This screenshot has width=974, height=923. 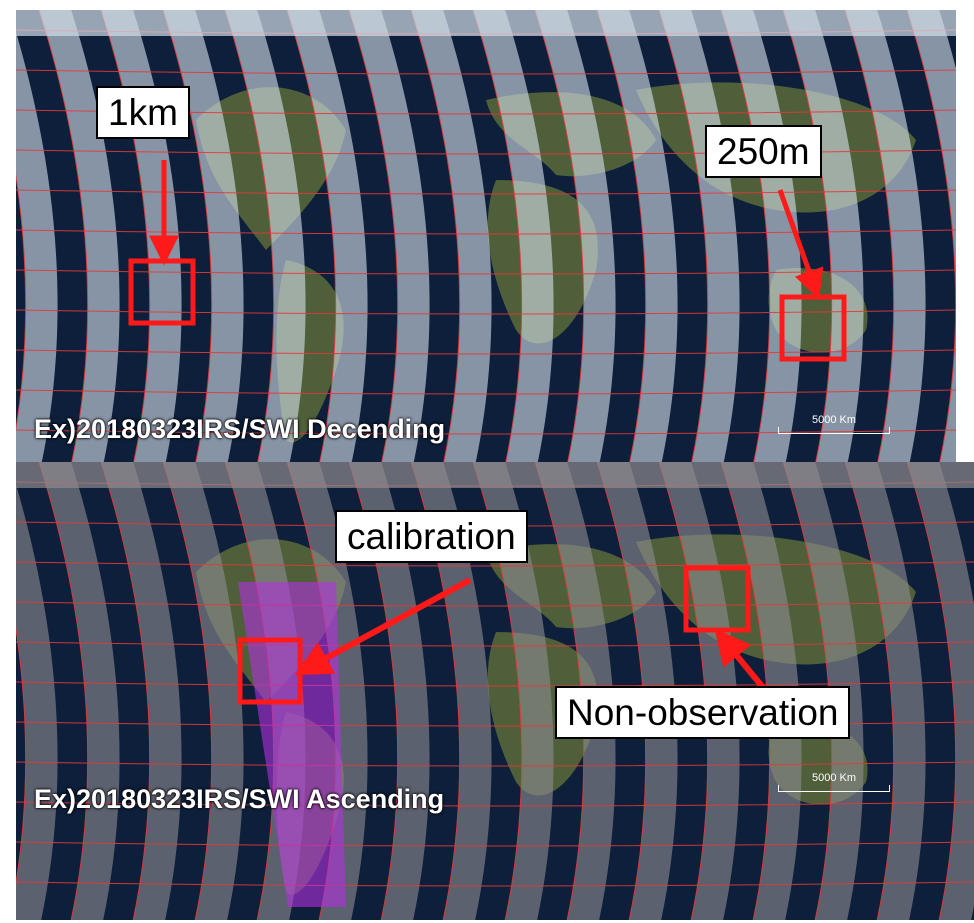 What do you see at coordinates (763, 151) in the screenshot?
I see `label-250m: 250m` at bounding box center [763, 151].